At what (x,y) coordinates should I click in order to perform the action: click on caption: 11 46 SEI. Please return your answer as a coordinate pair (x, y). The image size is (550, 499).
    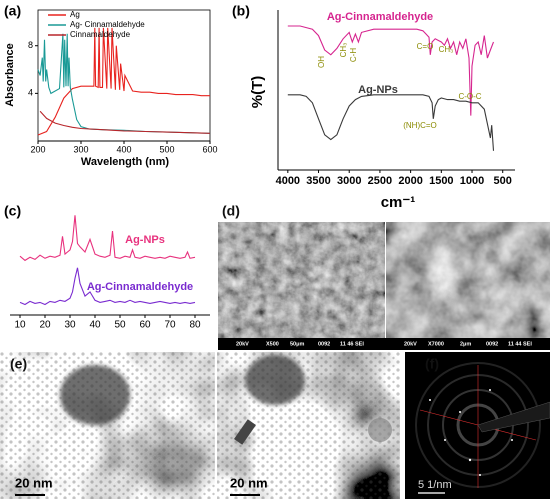
    Looking at the image, I should click on (352, 344).